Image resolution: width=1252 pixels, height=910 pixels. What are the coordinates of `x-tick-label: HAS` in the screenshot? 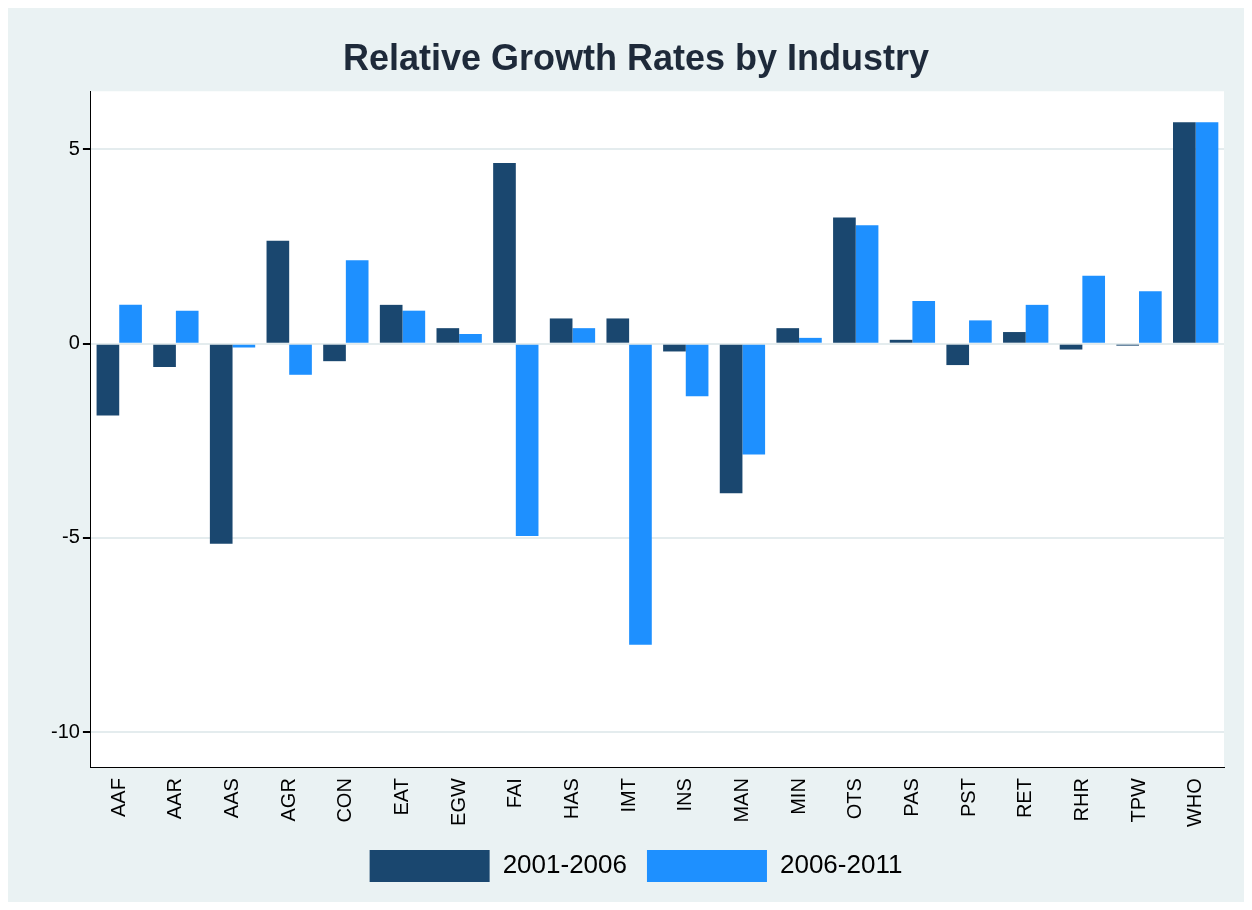 It's located at (570, 799).